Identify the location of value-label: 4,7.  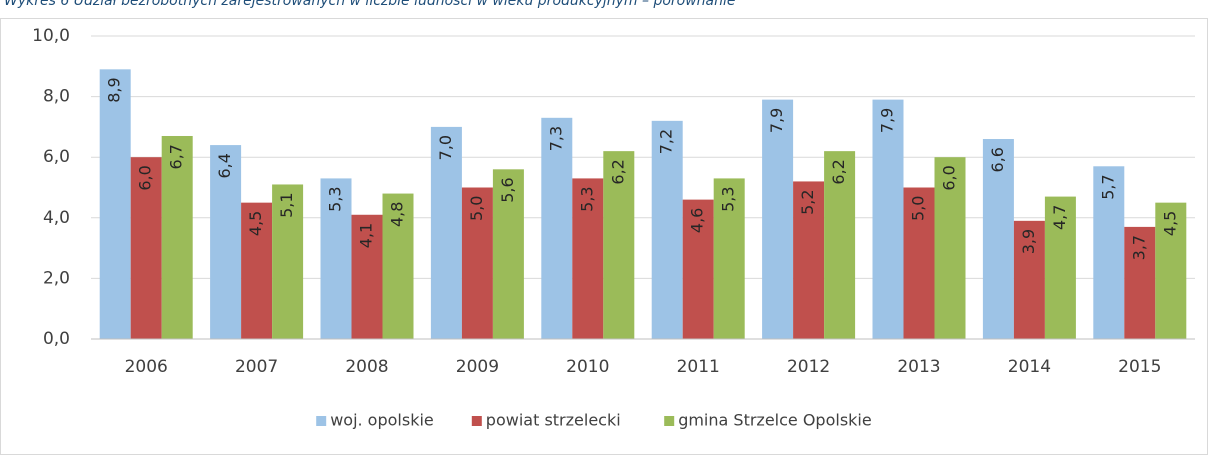
(1059, 217).